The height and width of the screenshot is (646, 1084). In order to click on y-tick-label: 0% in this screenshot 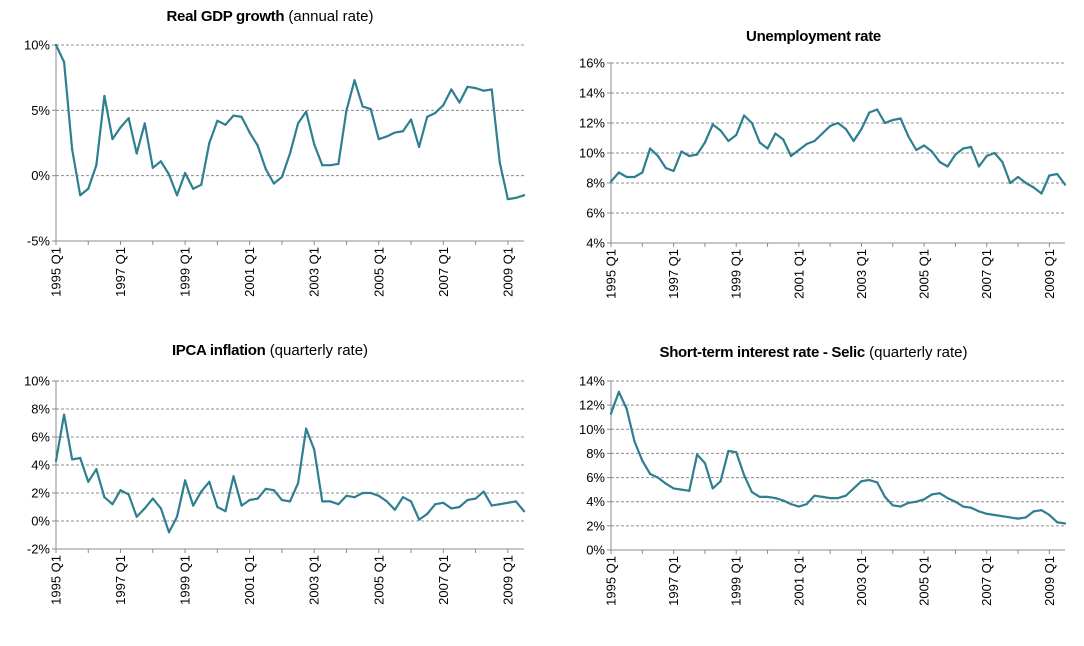, I will do `click(40, 175)`.